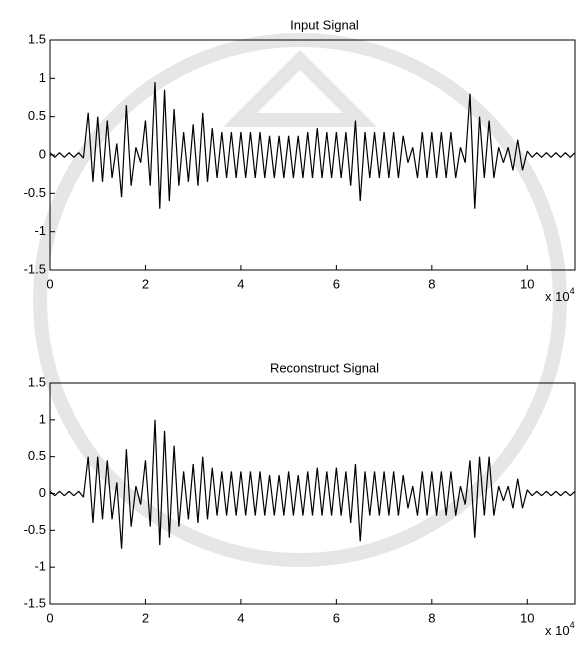 Image resolution: width=578 pixels, height=667 pixels. Describe the element at coordinates (324, 24) in the screenshot. I see `chart-title: Input Signal` at that location.